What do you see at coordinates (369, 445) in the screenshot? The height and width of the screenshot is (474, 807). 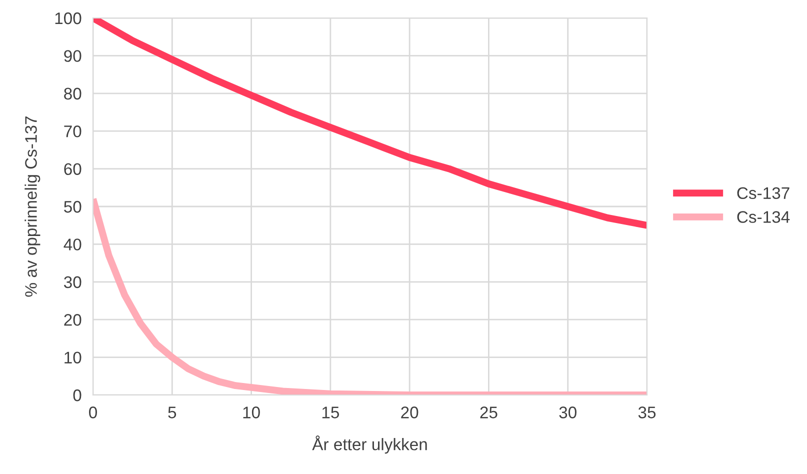 I see `x-axis-title: År etter ulykken` at bounding box center [369, 445].